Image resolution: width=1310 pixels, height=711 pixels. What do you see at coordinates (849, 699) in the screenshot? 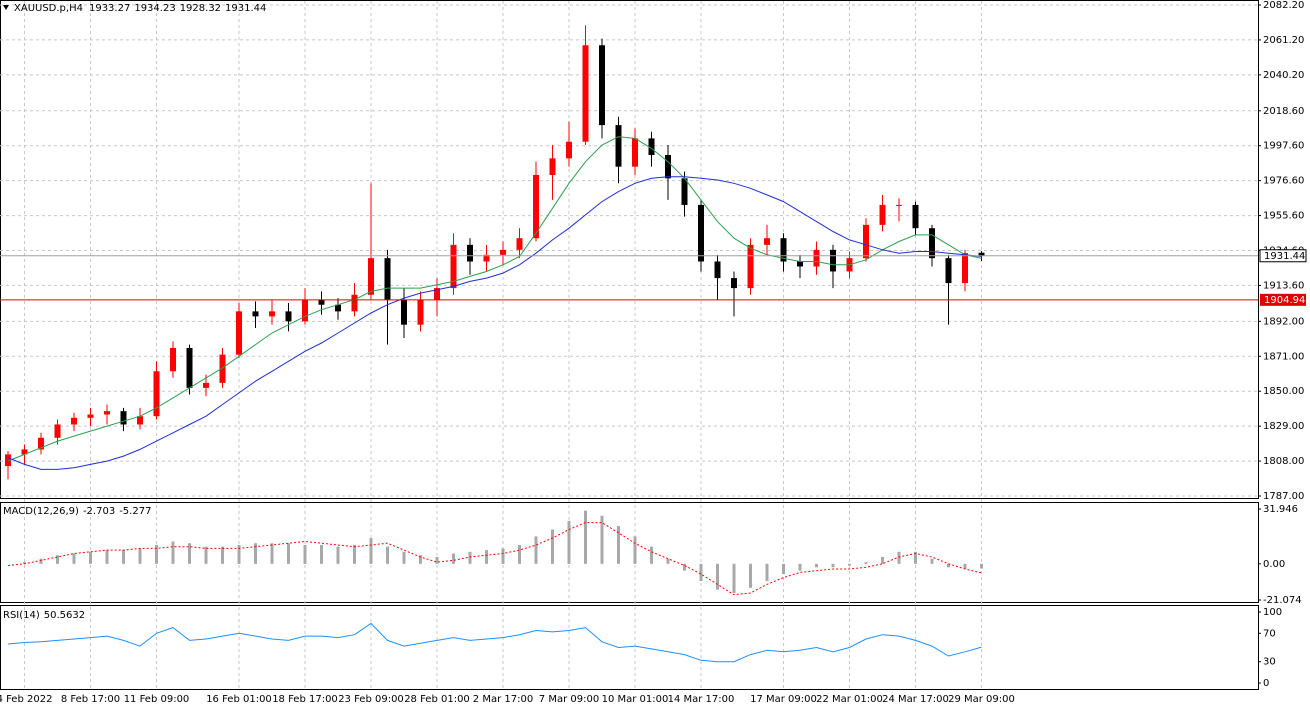
I see `x-tick-label: 22 Mar 01:00` at bounding box center [849, 699].